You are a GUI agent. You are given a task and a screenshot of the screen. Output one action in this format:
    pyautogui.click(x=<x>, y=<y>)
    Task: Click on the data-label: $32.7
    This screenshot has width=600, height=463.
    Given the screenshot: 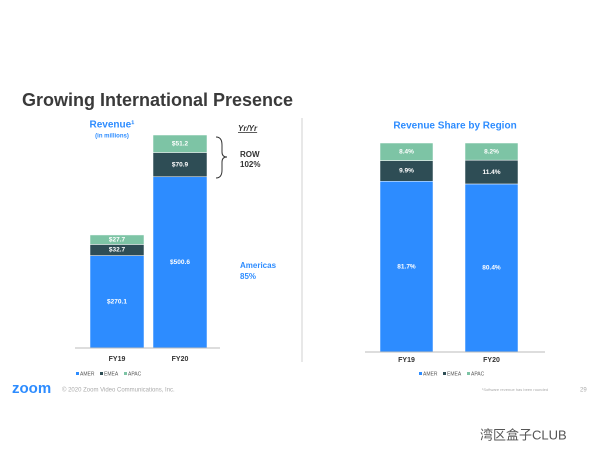 What is the action you would take?
    pyautogui.click(x=117, y=250)
    